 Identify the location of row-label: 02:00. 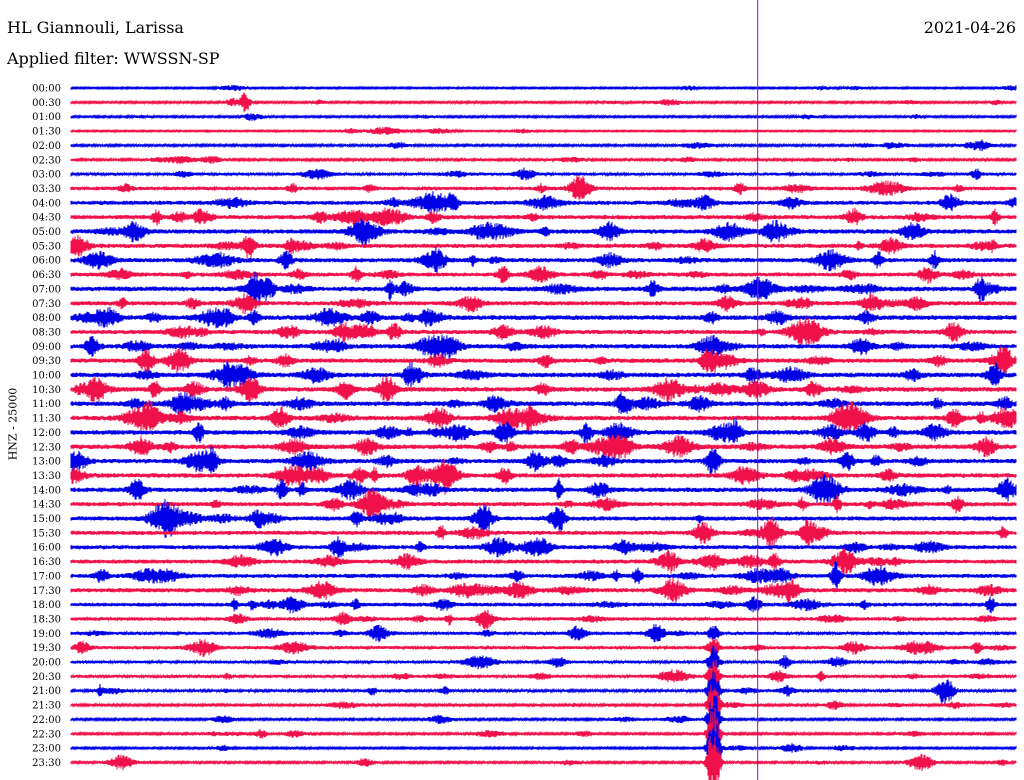
(46, 146).